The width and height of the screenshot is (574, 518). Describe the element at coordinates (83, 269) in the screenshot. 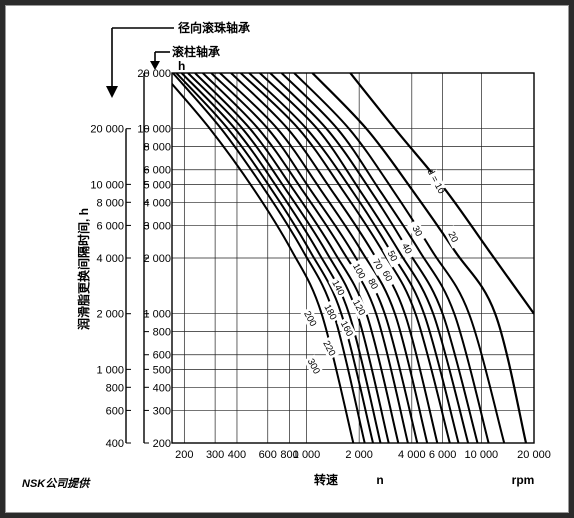

I see `y-axis-label: 润滑脂更换间隔时间, h` at that location.